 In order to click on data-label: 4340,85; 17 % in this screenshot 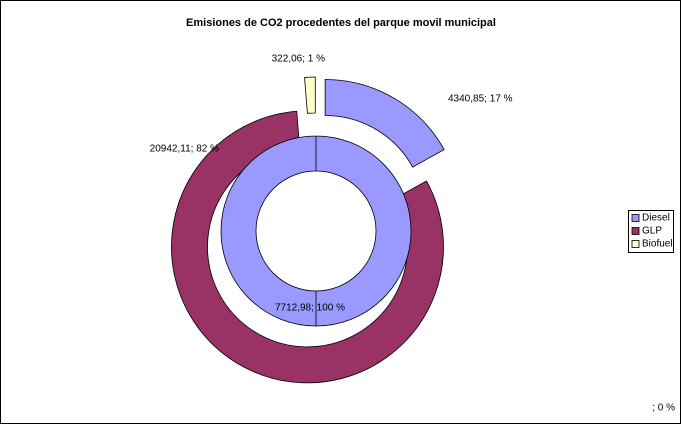, I will do `click(480, 99)`.